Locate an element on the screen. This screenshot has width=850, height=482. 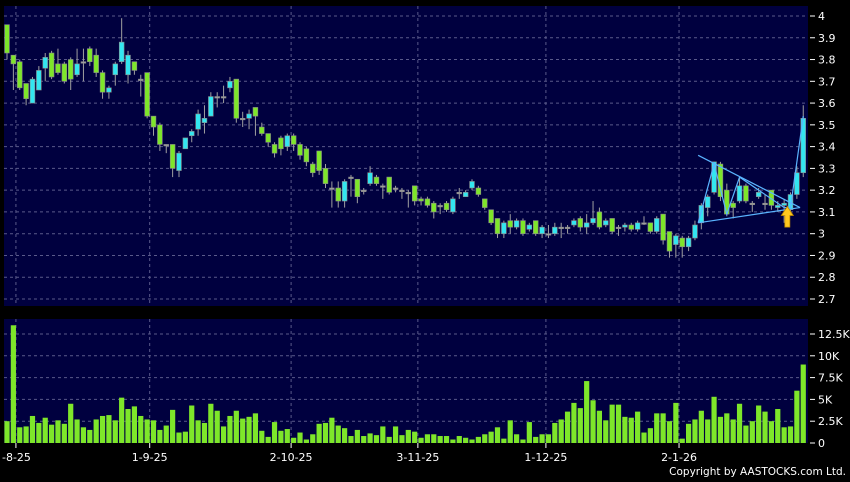
copyright-text: Copyright by AASTOCKS.com Ltd. is located at coordinates (757, 472).